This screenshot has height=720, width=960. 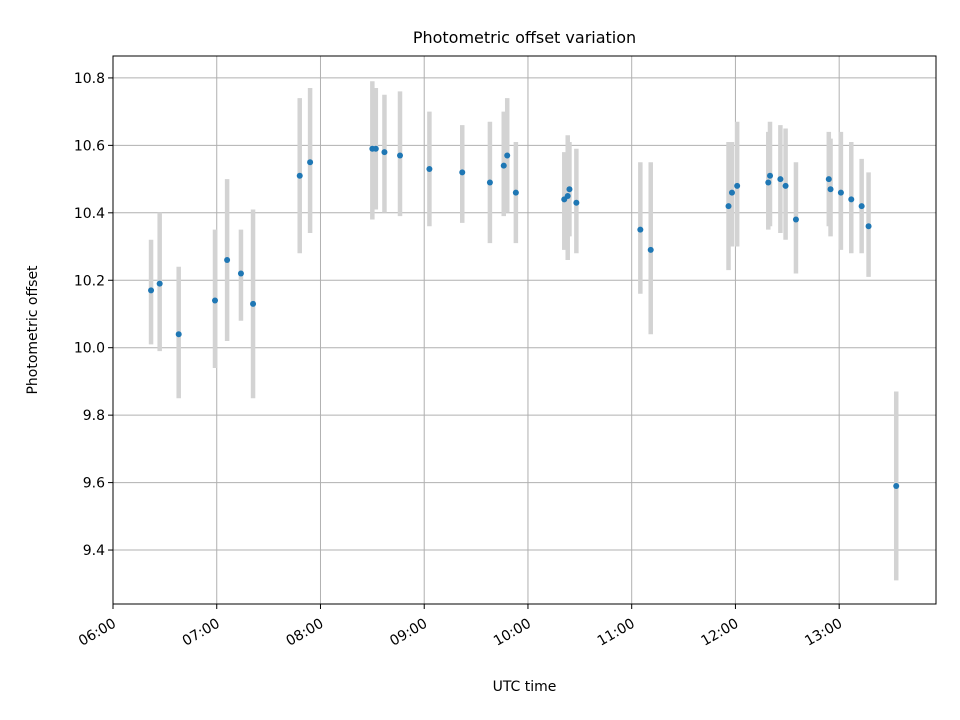 I want to click on y-axis-label: Photometric offset, so click(x=33, y=330).